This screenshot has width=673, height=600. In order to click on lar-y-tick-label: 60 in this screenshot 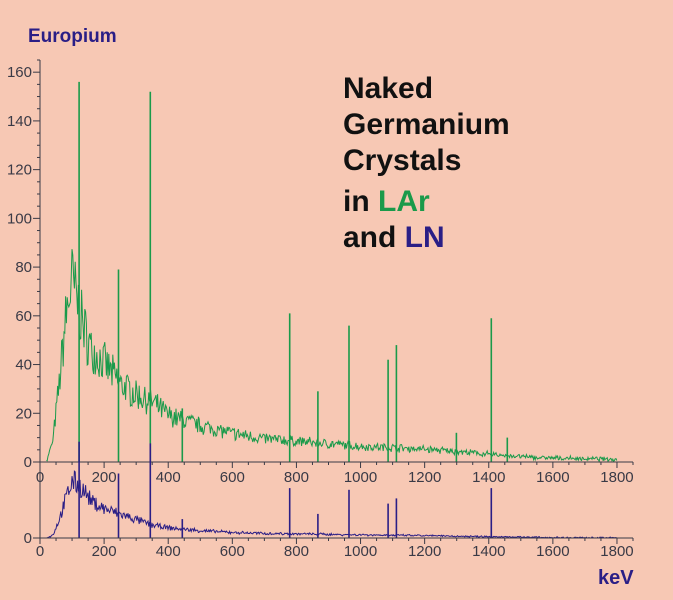, I will do `click(23, 316)`.